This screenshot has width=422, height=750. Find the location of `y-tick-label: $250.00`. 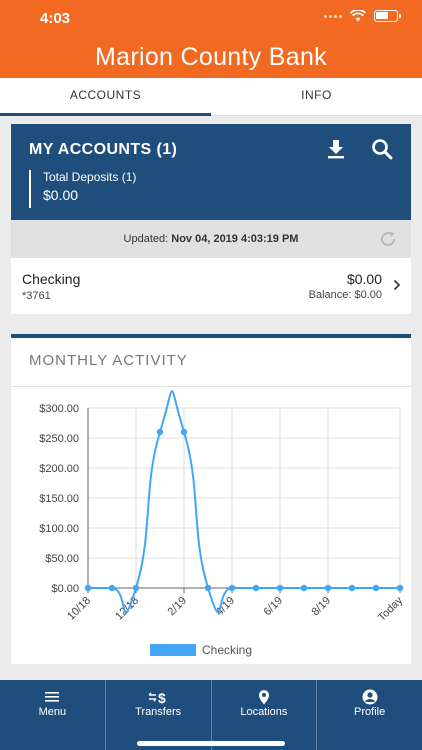

y-tick-label: $250.00 is located at coordinates (59, 439).